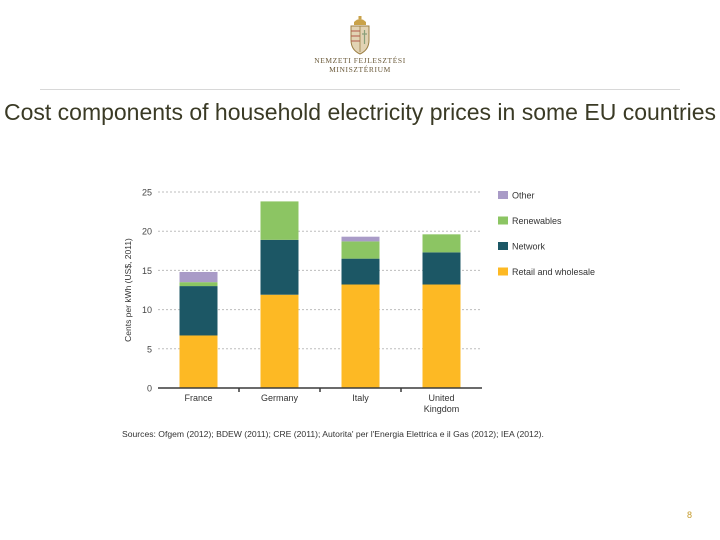 The width and height of the screenshot is (720, 540). I want to click on y-tick-label: 0, so click(149, 389).